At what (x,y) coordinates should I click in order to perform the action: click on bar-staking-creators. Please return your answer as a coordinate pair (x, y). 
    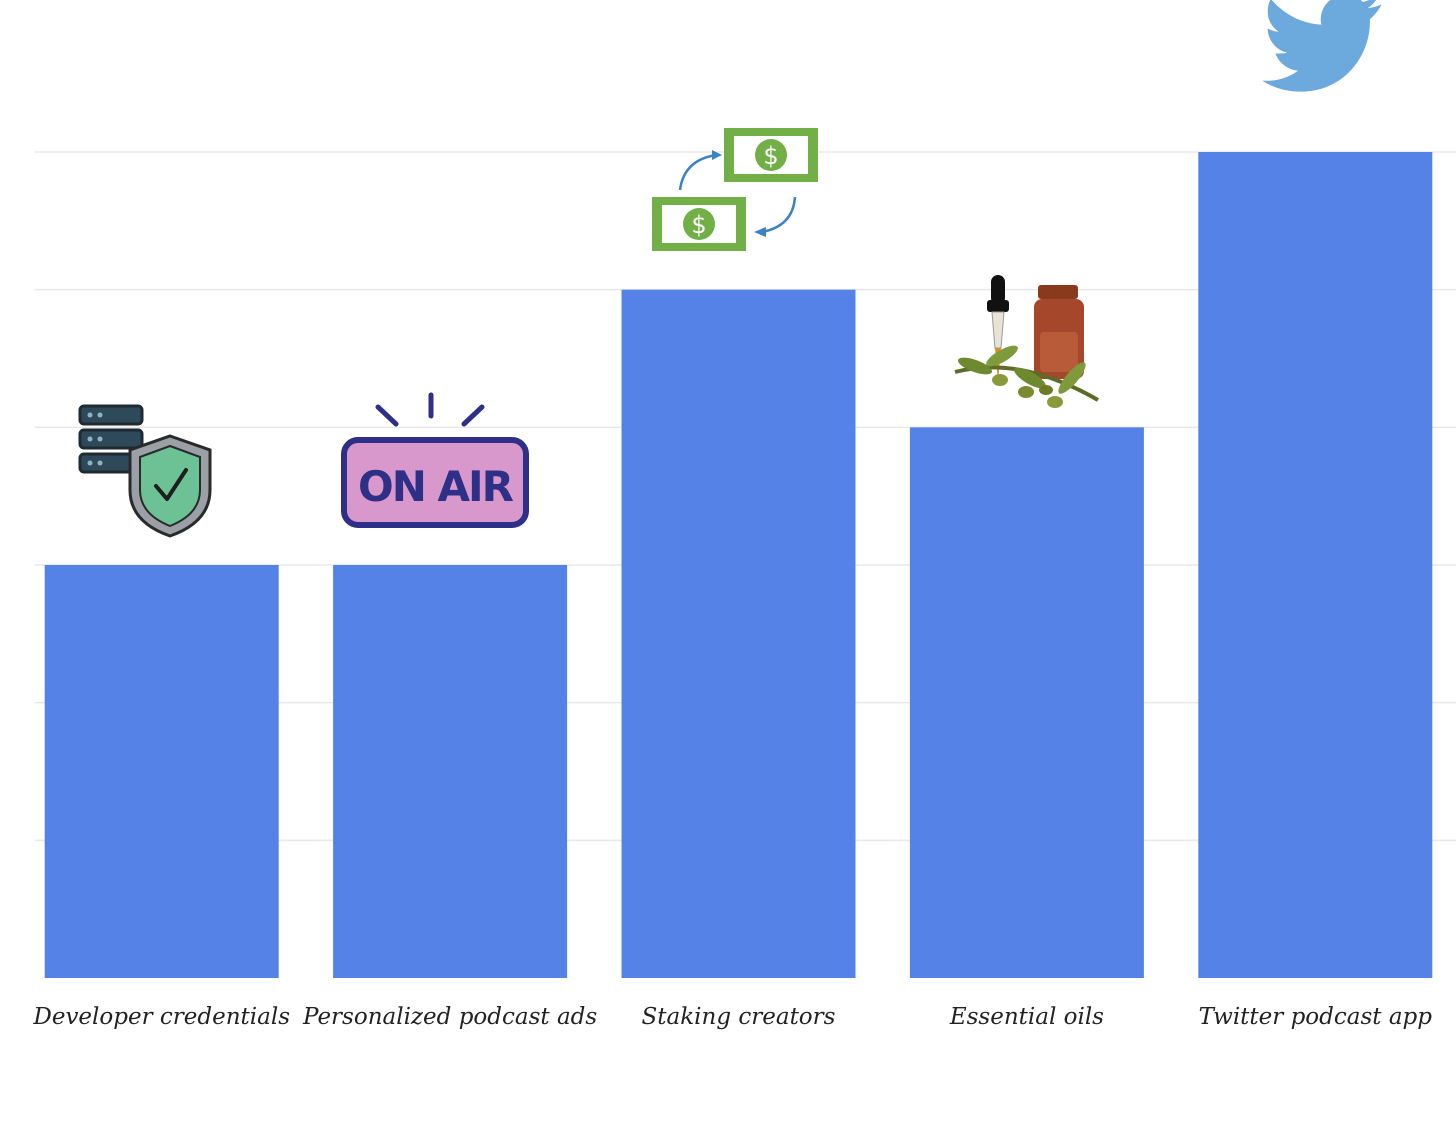
    Looking at the image, I should click on (738, 634).